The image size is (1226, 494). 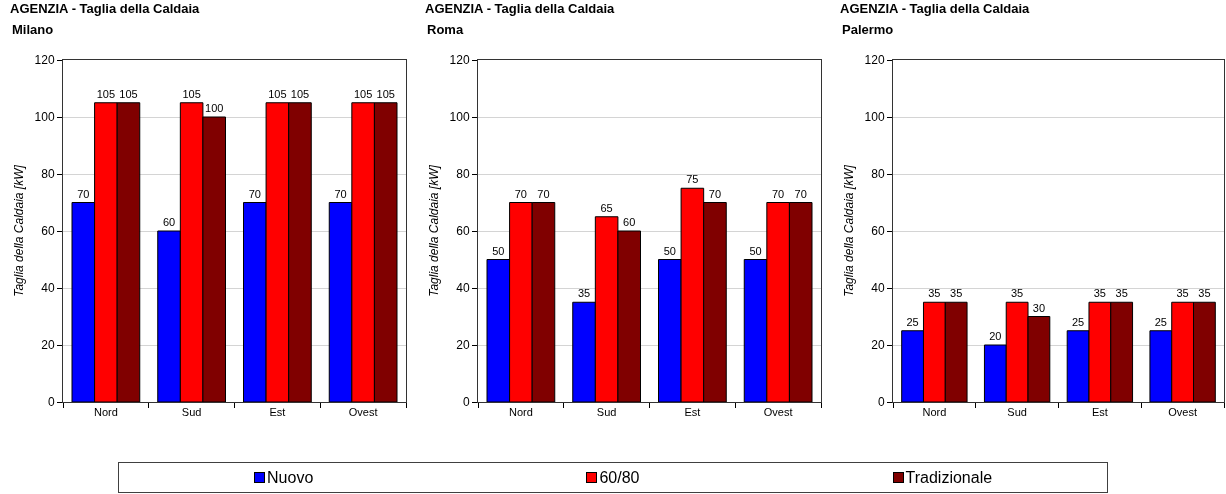 I want to click on legend-label: Nuovo, so click(x=290, y=477).